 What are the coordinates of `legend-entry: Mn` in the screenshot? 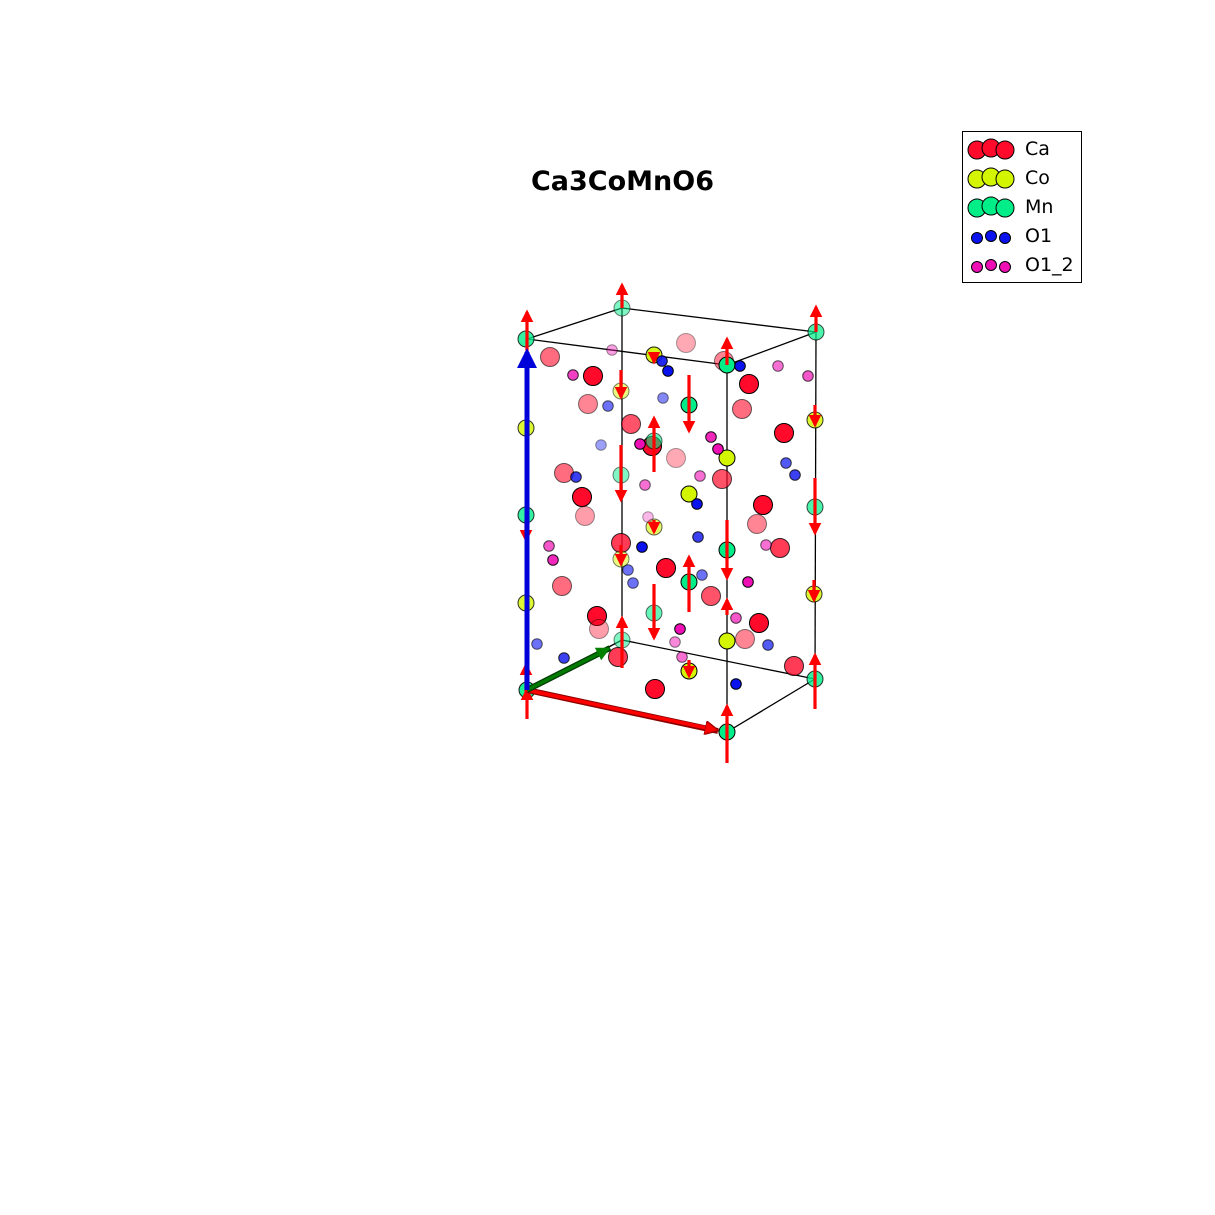 It's located at (1022, 208).